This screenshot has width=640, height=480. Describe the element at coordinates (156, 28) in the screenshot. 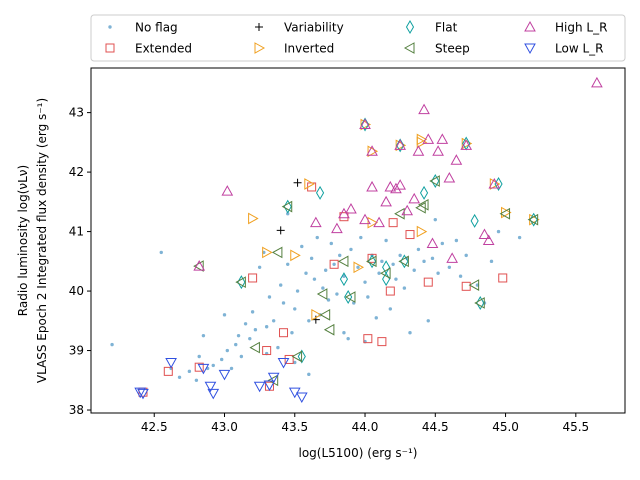

I see `legend-label: No flag` at that location.